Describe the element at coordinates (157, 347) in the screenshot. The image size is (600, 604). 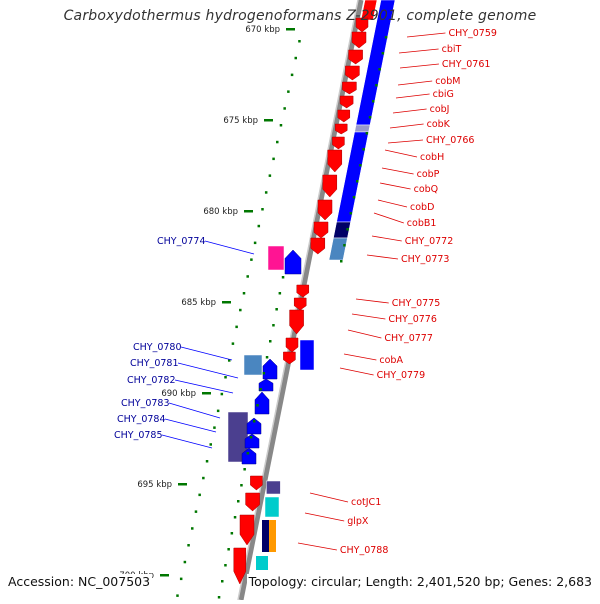
I see `gene-label: CHY_0780` at that location.